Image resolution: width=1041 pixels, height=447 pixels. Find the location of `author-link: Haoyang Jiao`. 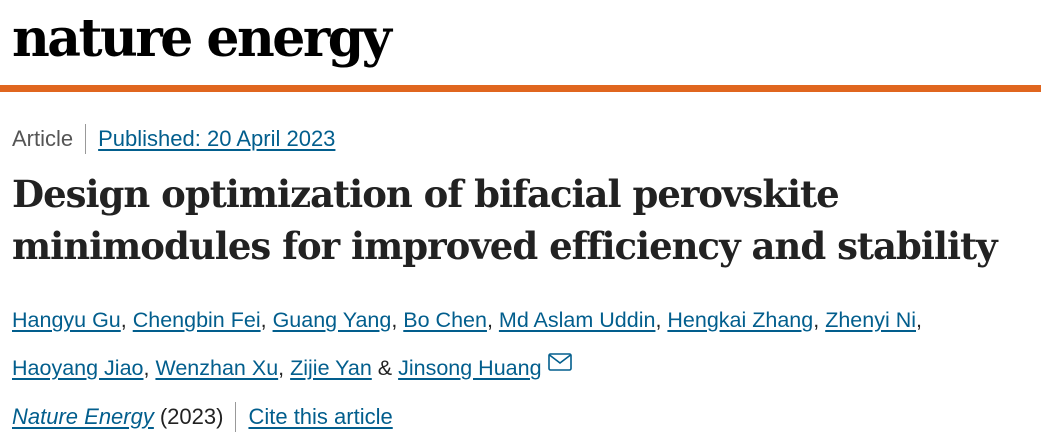

author-link: Haoyang Jiao is located at coordinates (78, 368).